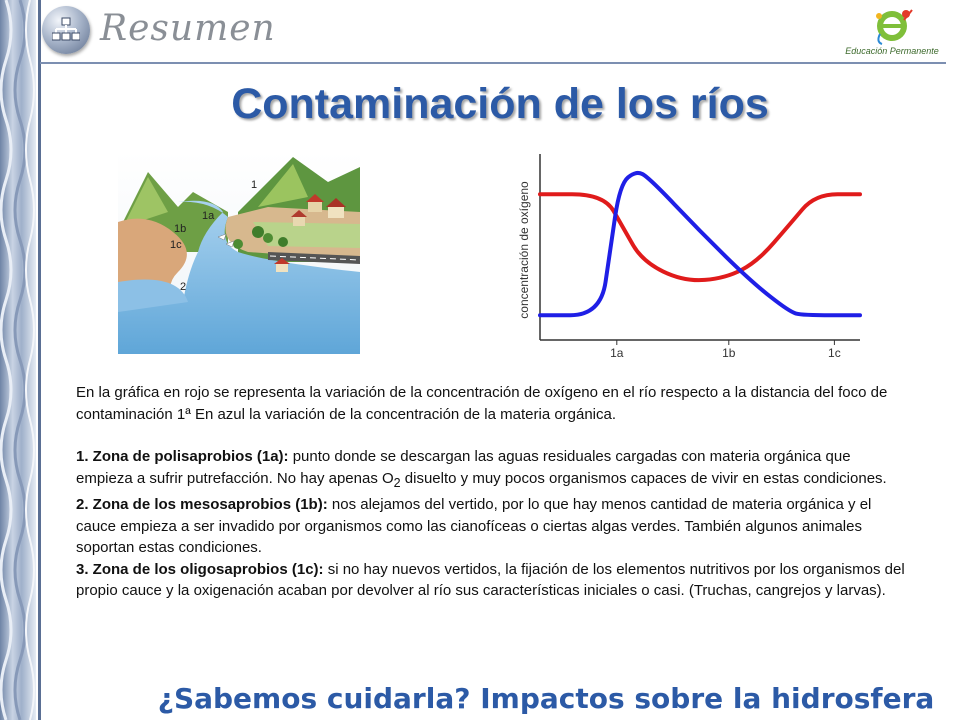 This screenshot has height=720, width=960. I want to click on chart-y-label: concentración de oxígeno, so click(524, 250).